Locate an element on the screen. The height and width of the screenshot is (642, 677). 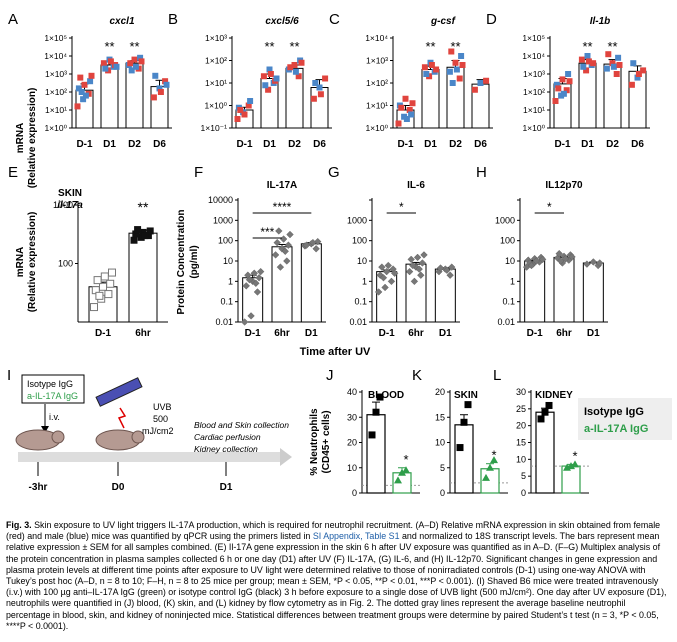
panel-letter-E: E is located at coordinates (13, 172).